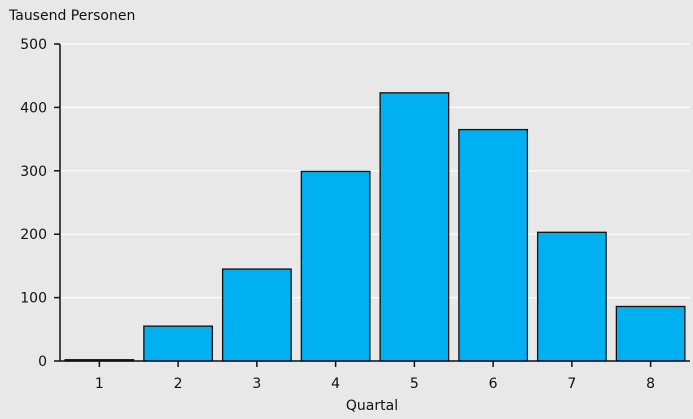 This screenshot has height=419, width=693. I want to click on y-axis-title: Tausend Personen, so click(71, 16).